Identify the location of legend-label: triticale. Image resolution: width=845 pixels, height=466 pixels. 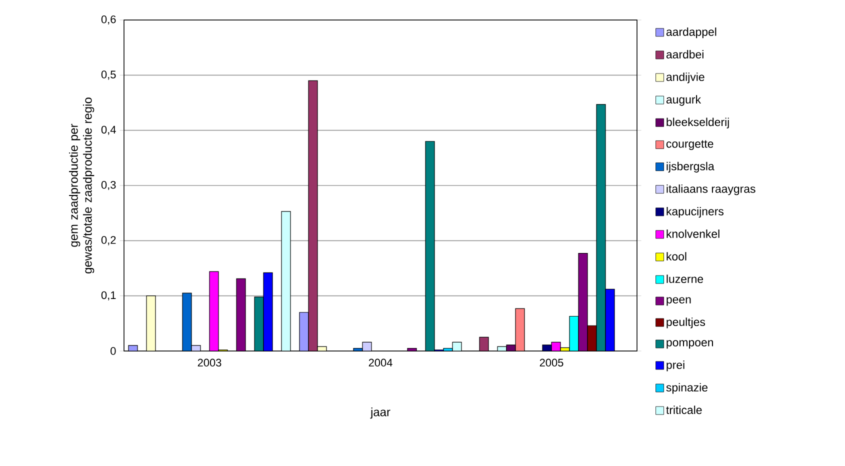
(684, 410).